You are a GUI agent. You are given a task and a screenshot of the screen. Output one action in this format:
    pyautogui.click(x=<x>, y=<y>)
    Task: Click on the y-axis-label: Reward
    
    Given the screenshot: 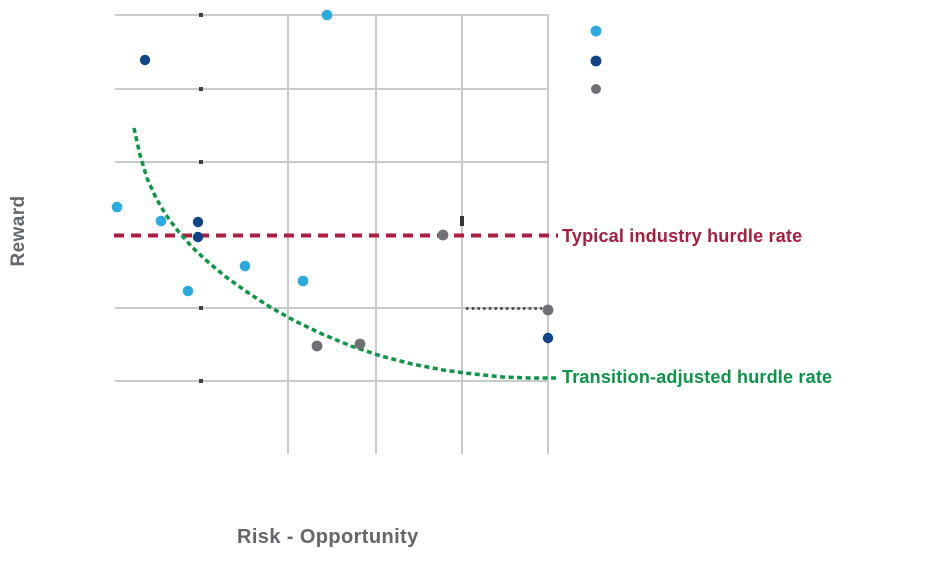 What is the action you would take?
    pyautogui.click(x=18, y=231)
    